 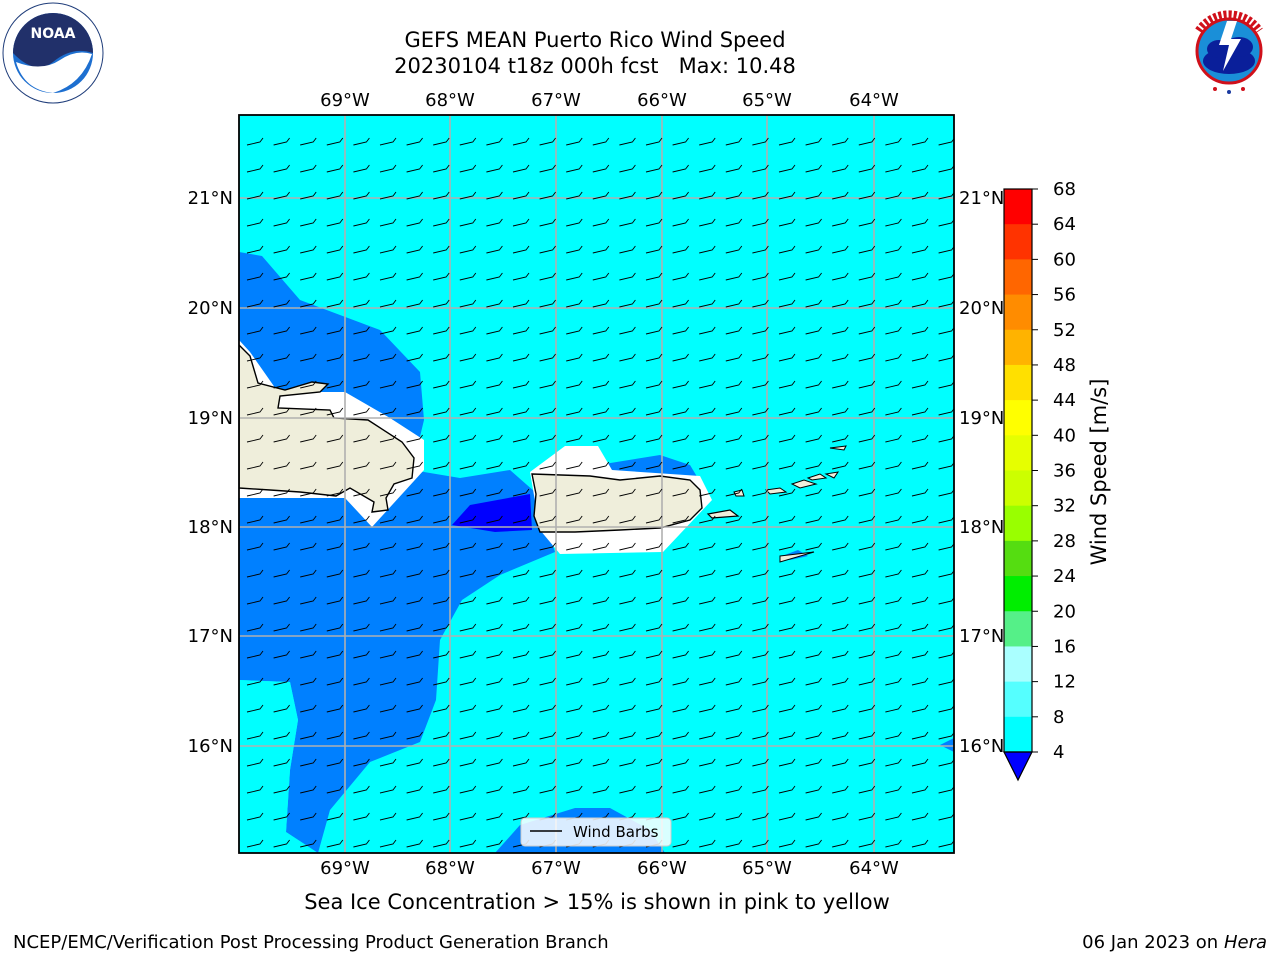 I want to click on svg-text: NOAA, so click(x=53, y=34).